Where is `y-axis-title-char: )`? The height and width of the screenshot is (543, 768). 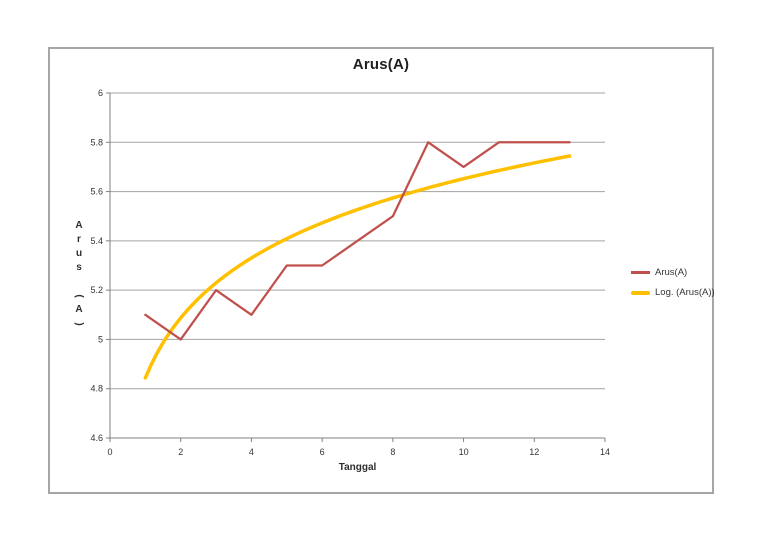 y-axis-title-char: ) is located at coordinates (79, 324).